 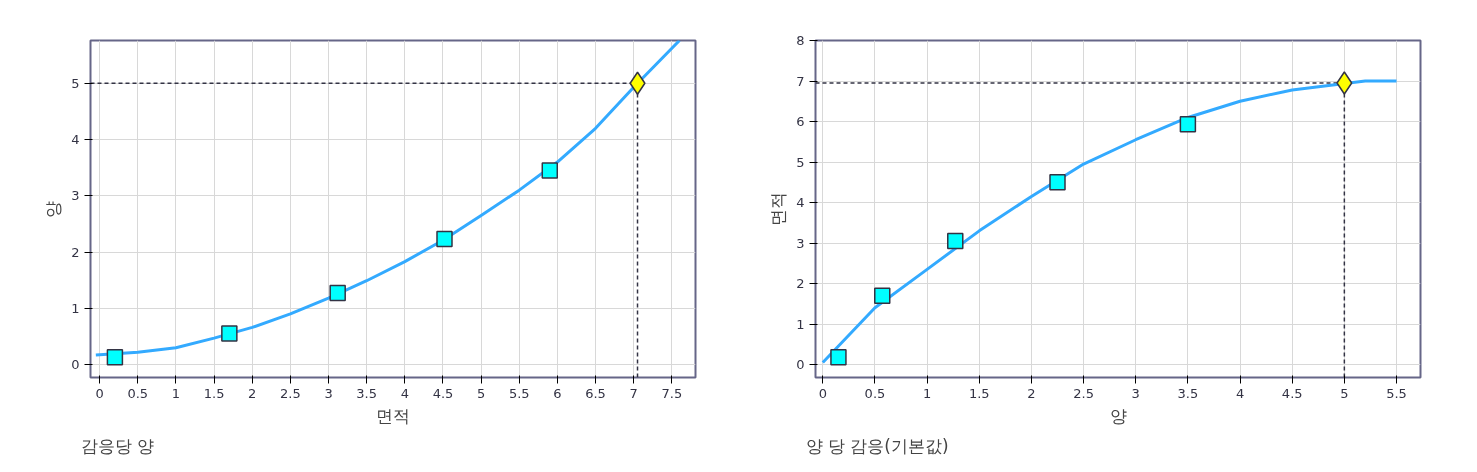 What do you see at coordinates (117, 445) in the screenshot?
I see `text: 감응당 양` at bounding box center [117, 445].